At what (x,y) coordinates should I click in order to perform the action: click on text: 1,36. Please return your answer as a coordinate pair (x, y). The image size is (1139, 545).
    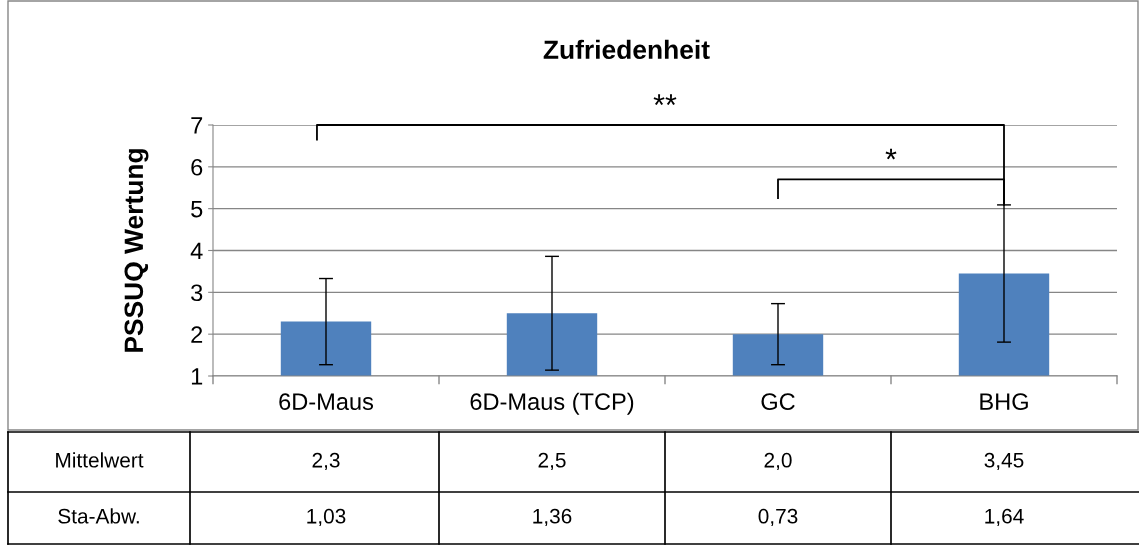
    Looking at the image, I should click on (552, 517).